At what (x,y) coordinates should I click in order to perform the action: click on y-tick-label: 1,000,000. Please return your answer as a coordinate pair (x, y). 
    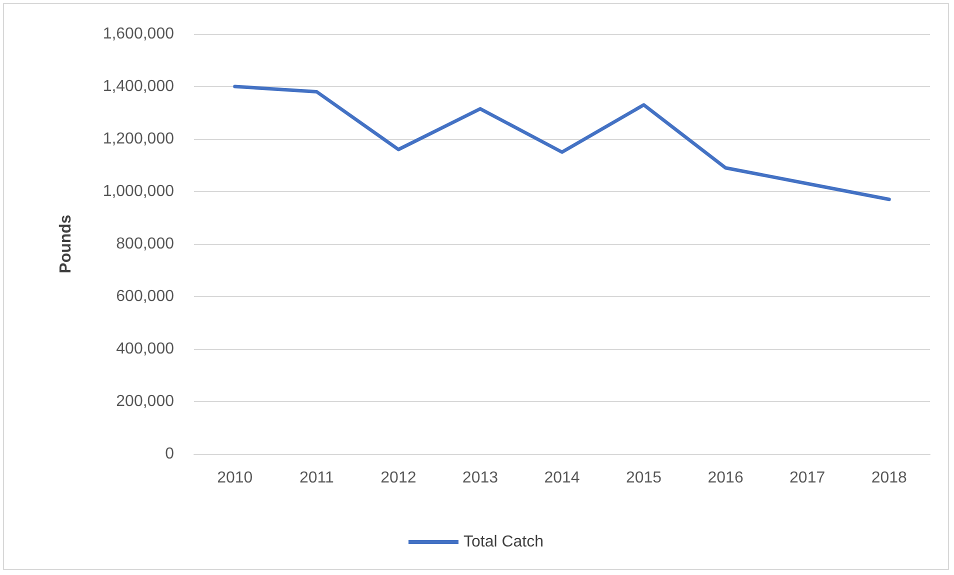
    Looking at the image, I should click on (138, 191).